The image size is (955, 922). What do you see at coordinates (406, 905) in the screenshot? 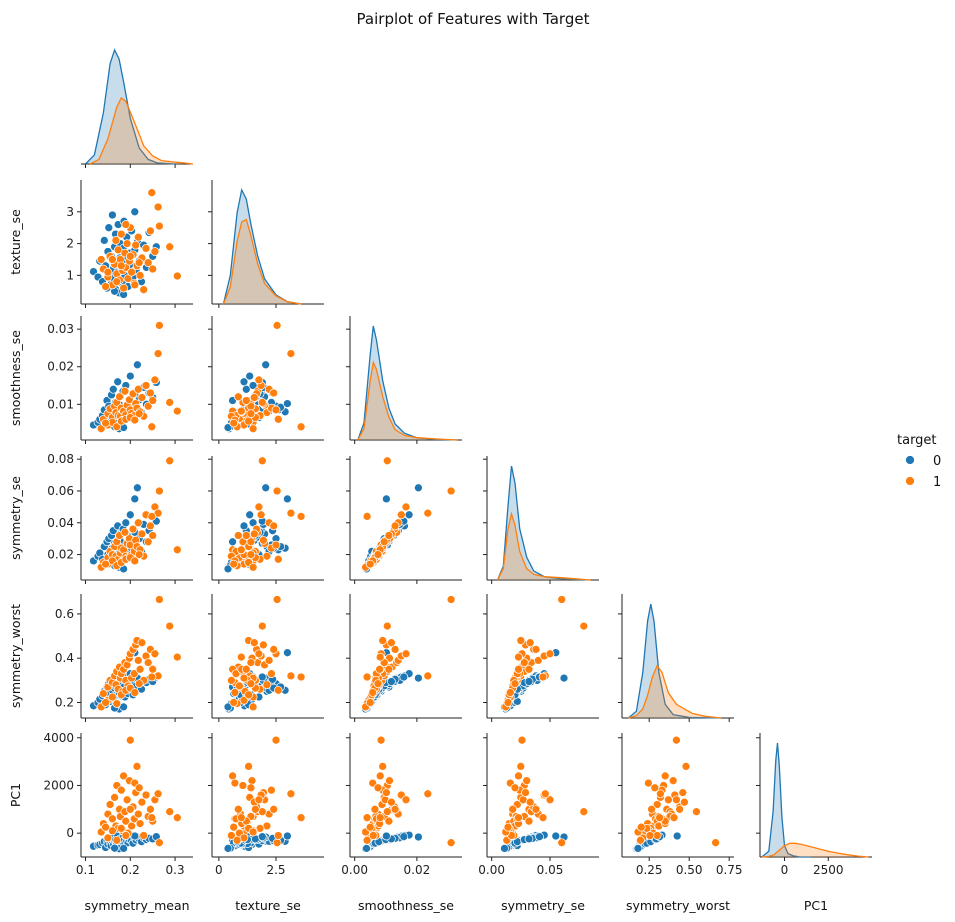
I see `x-axis-label-smoothness-se: smoothness_se` at bounding box center [406, 905].